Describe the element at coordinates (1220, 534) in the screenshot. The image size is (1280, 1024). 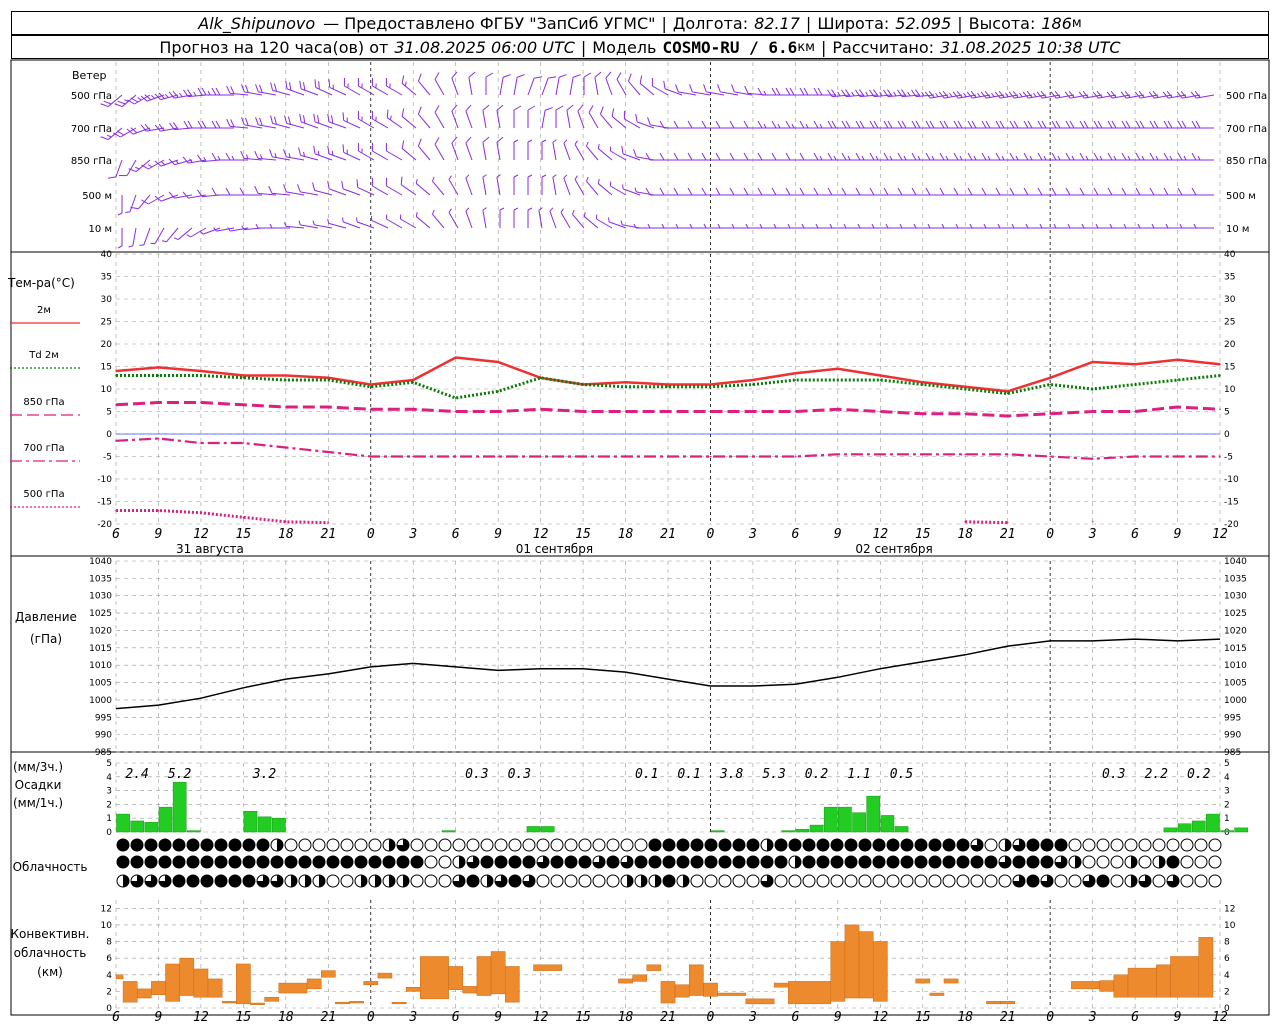
I see `x-tick-label: 12` at that location.